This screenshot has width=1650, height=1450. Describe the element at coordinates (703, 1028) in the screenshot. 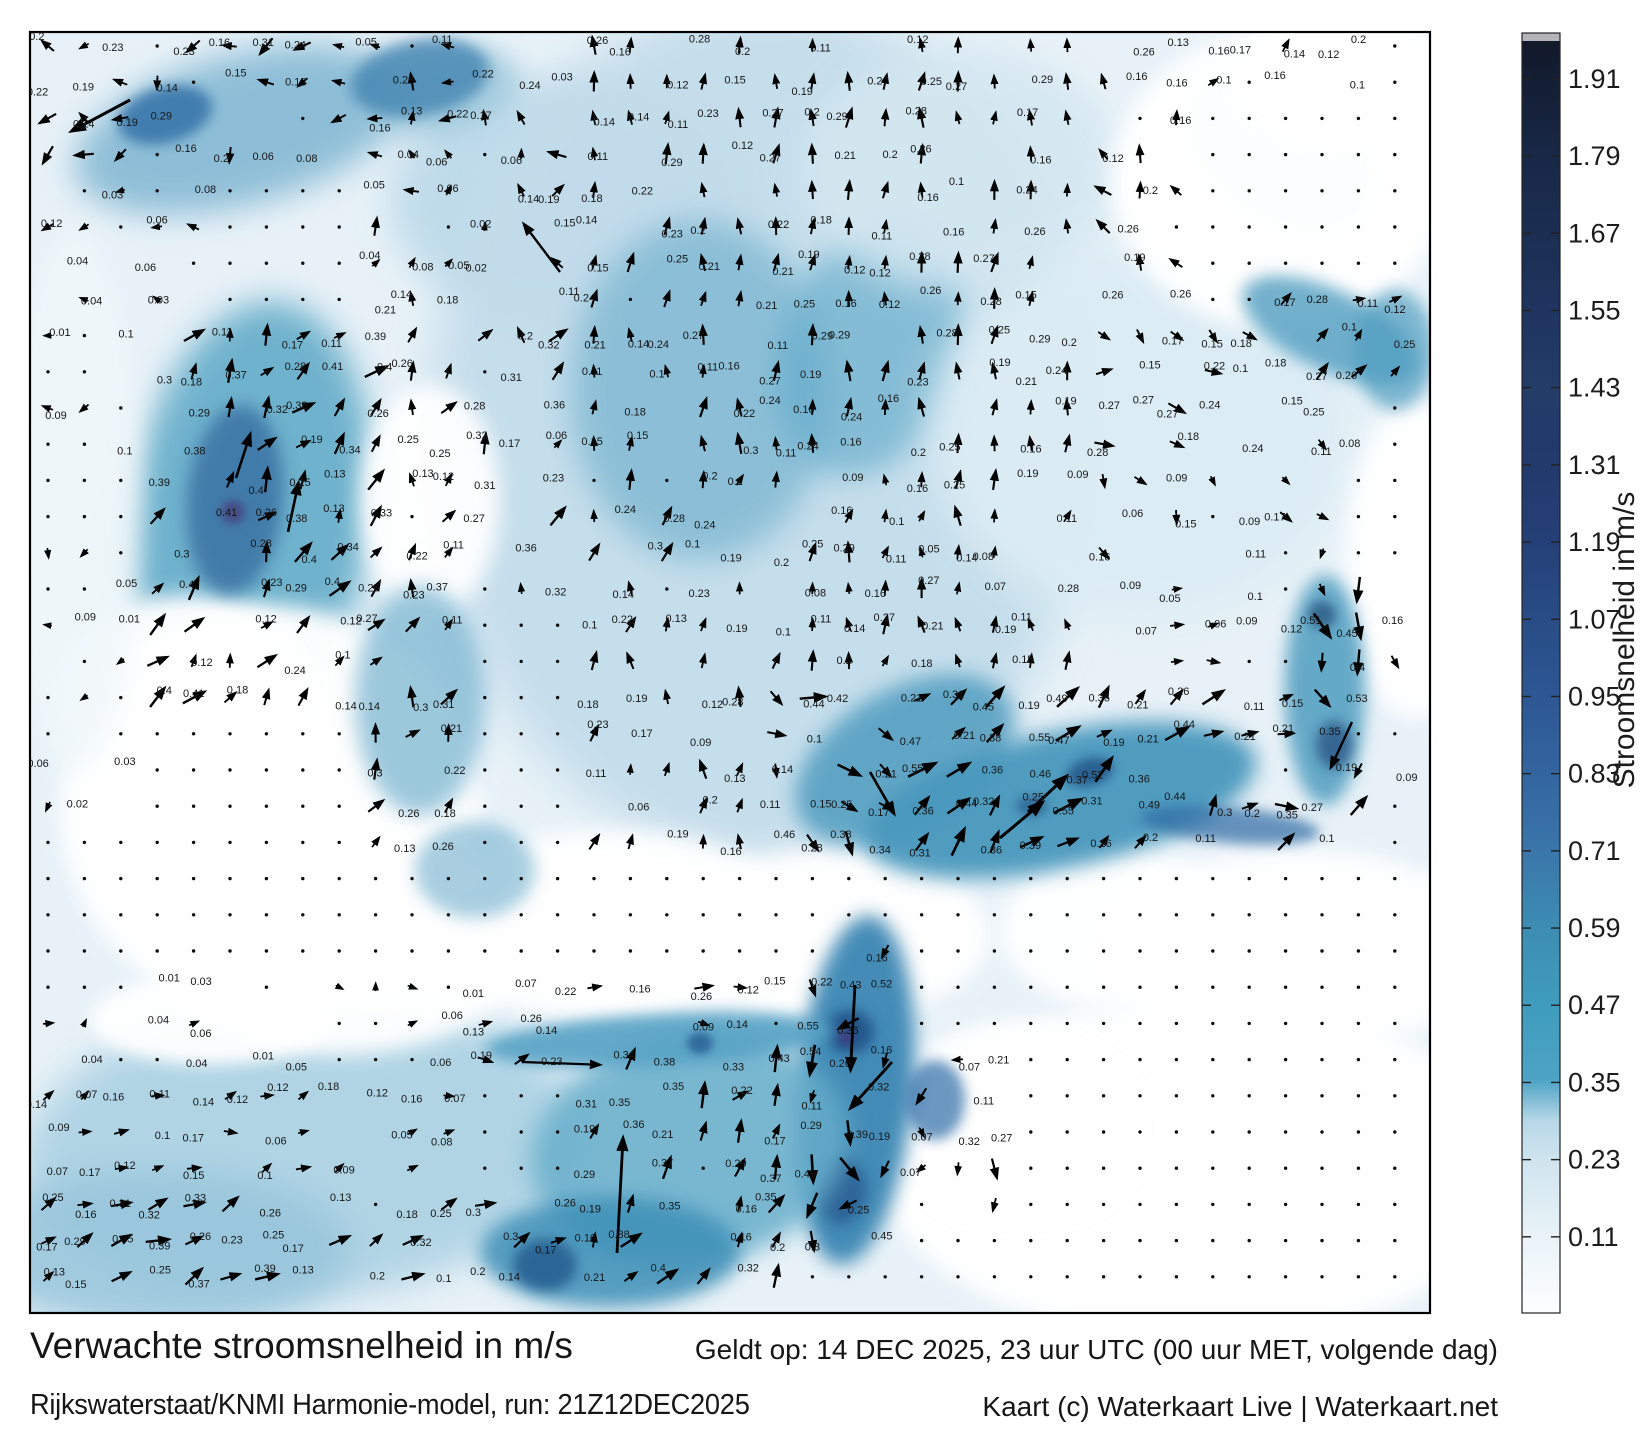

I see `speed-value-label: 0.09` at that location.